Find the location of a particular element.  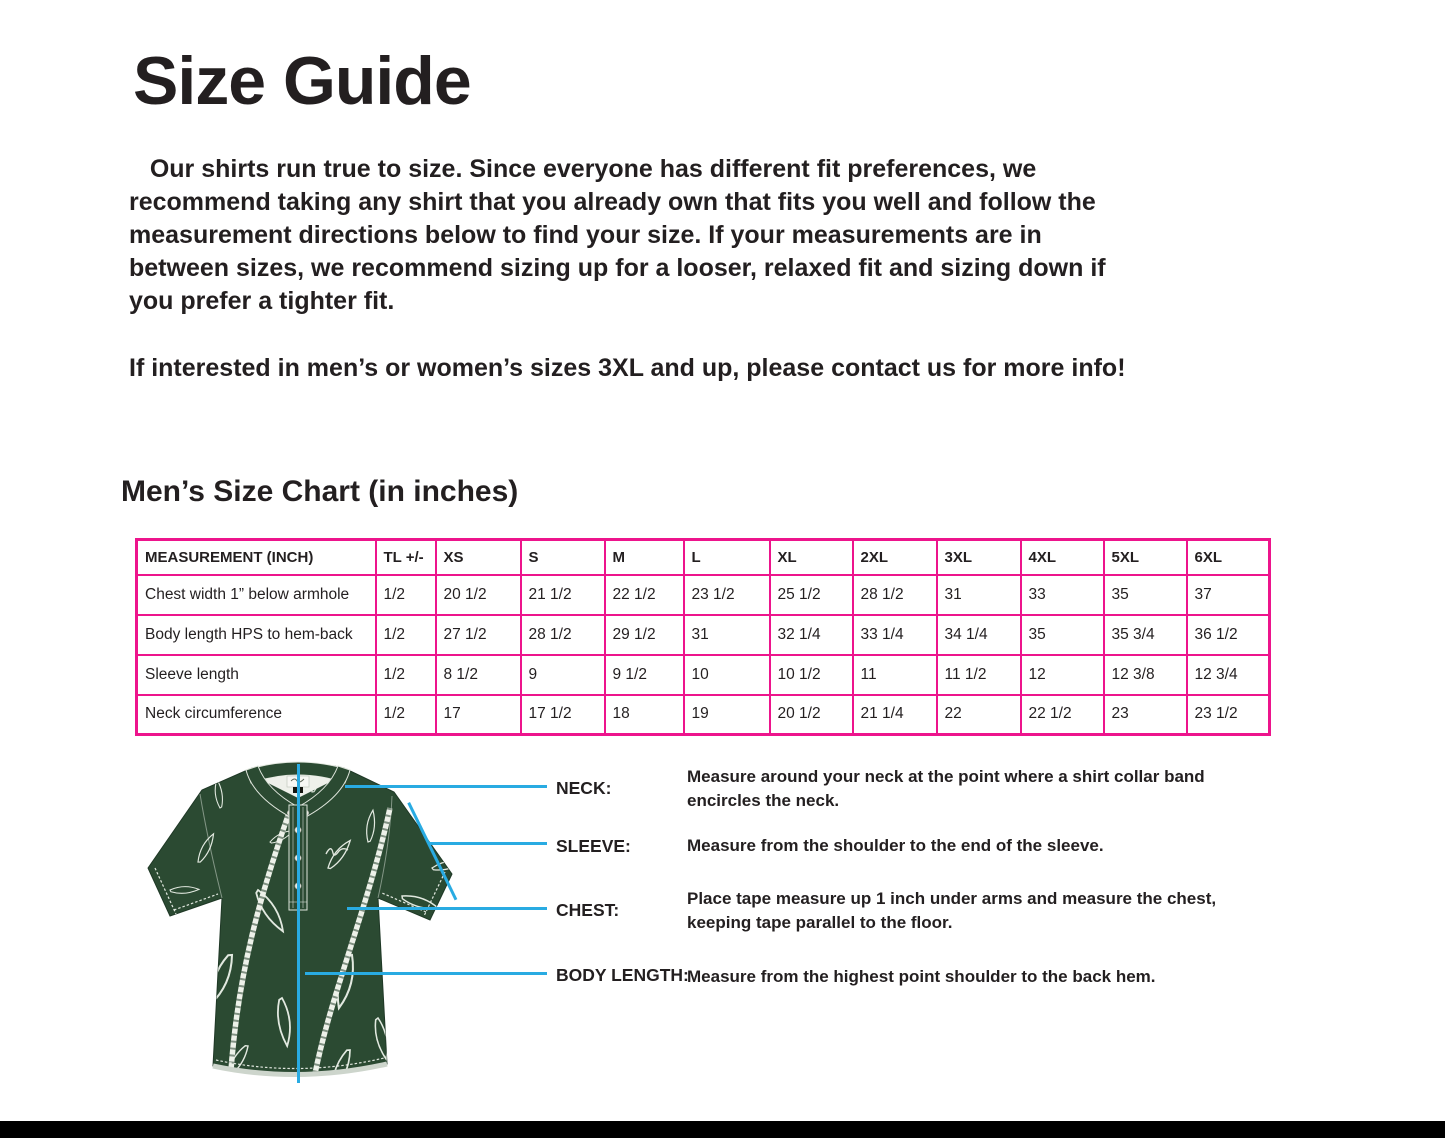

value-cell: 23 is located at coordinates (1145, 714).